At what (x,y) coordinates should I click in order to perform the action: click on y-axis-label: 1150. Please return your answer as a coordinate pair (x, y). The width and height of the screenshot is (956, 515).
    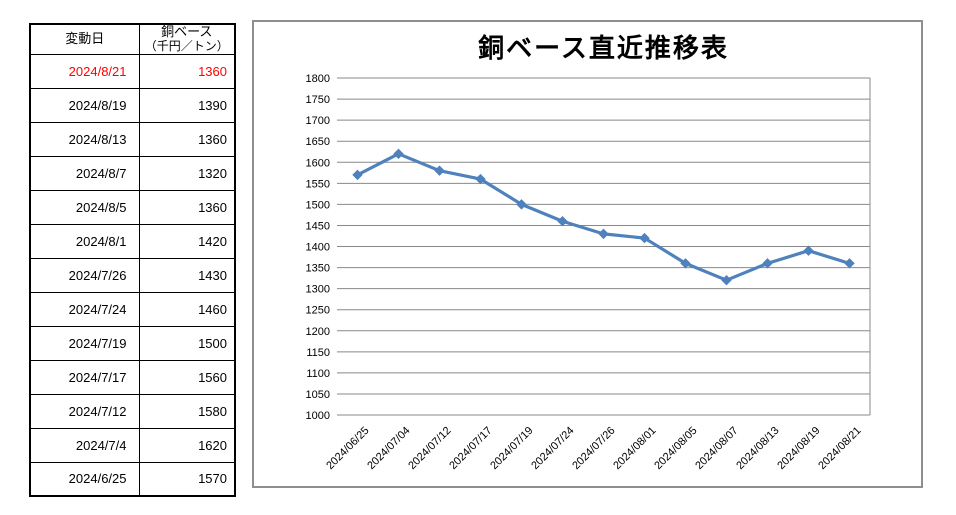
    Looking at the image, I should click on (318, 353).